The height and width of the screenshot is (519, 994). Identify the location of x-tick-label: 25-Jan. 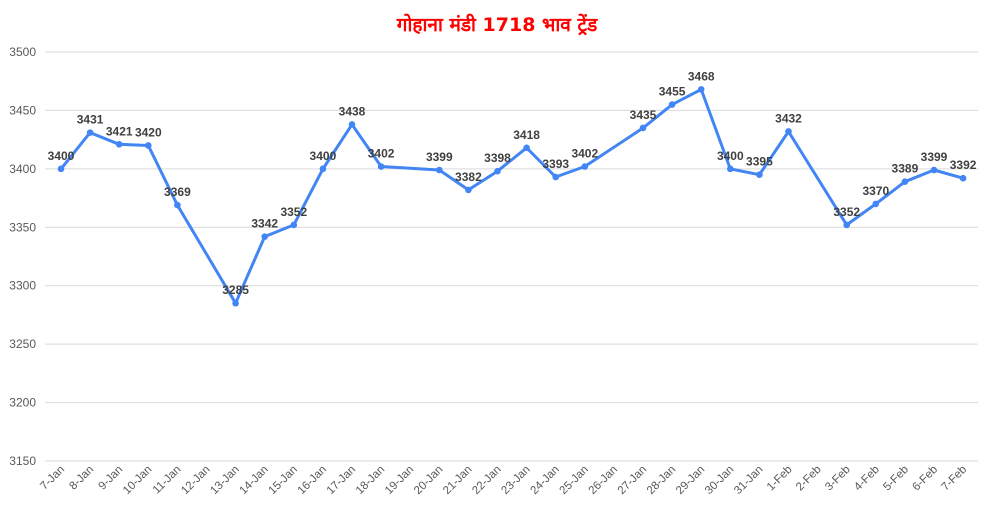
(574, 480).